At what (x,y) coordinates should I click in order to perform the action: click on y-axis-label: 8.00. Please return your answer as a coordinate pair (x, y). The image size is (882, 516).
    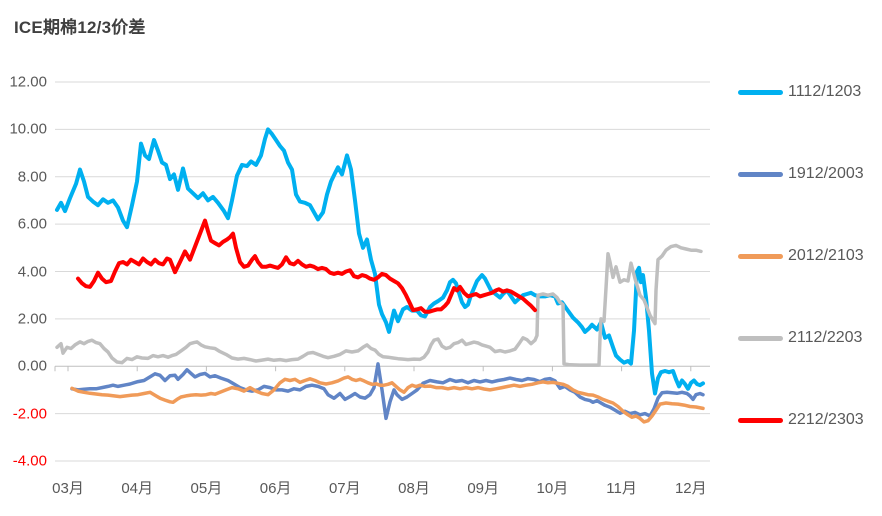
    Looking at the image, I should click on (32, 177).